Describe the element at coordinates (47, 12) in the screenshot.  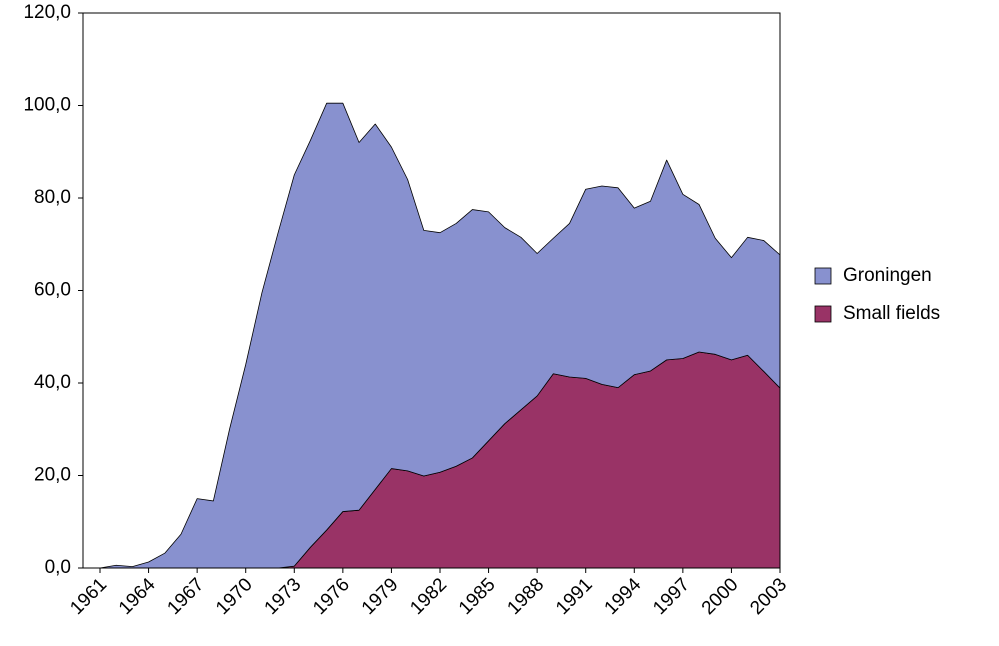
I see `y-tick-label: 120,0` at that location.